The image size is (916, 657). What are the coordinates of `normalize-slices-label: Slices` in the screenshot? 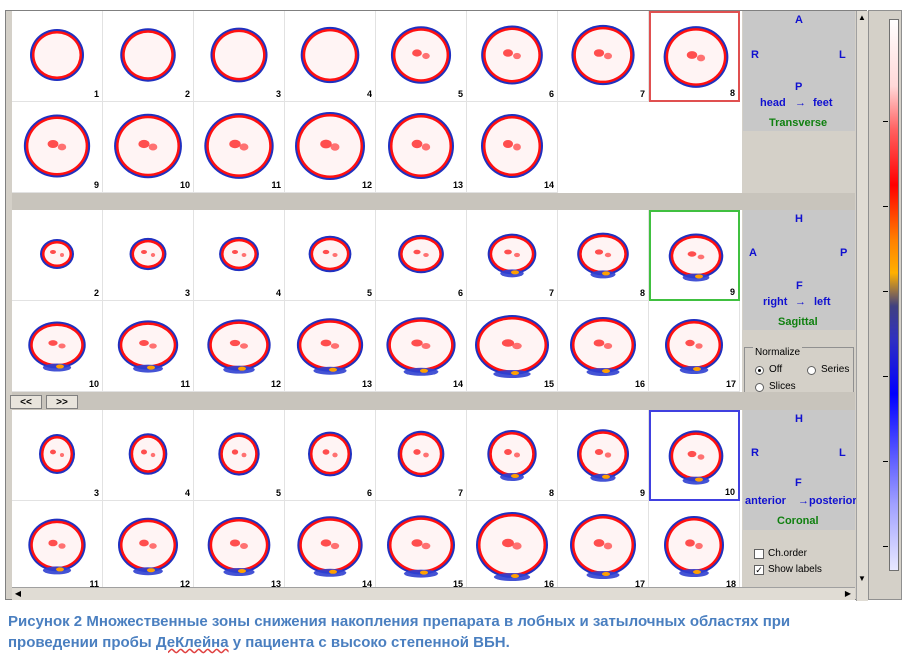 It's located at (782, 386).